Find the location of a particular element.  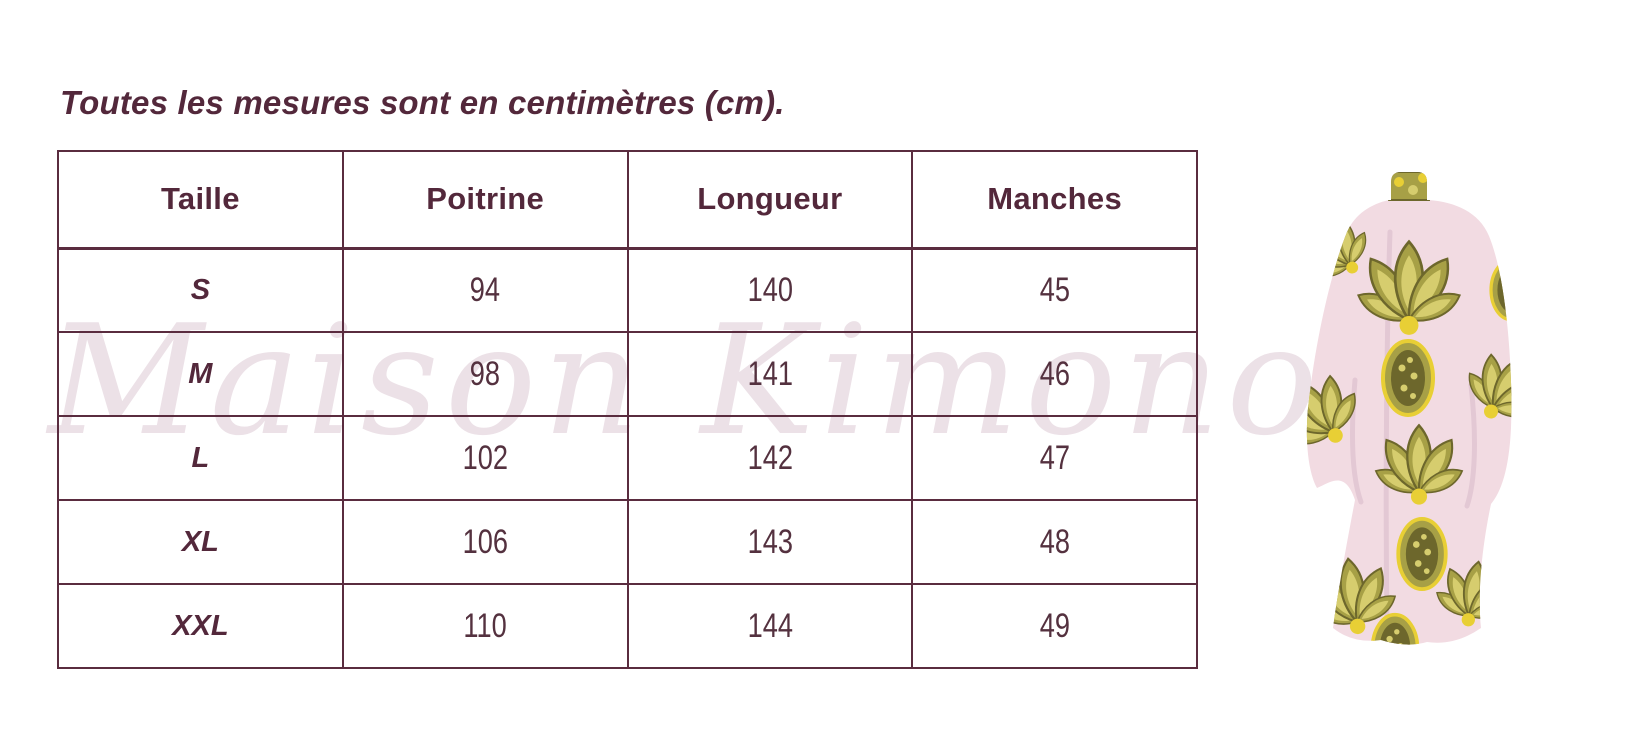

value: 98 is located at coordinates (485, 373).